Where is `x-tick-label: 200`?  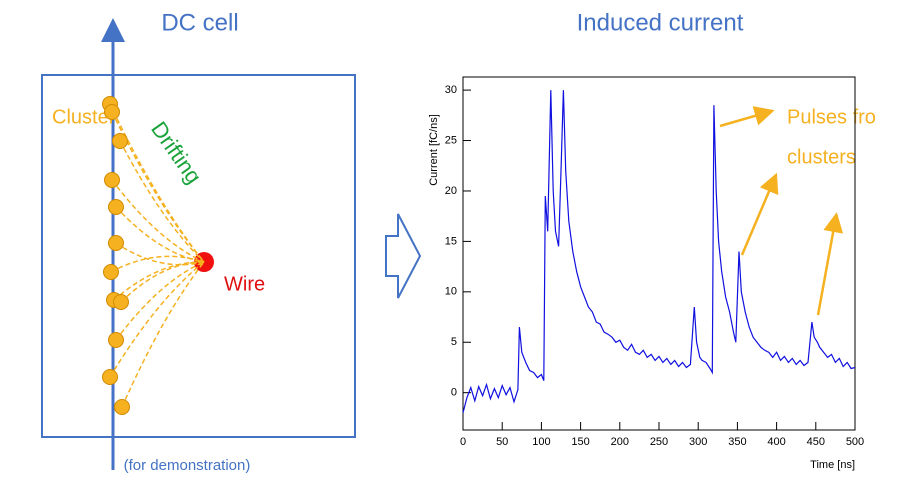
x-tick-label: 200 is located at coordinates (620, 442).